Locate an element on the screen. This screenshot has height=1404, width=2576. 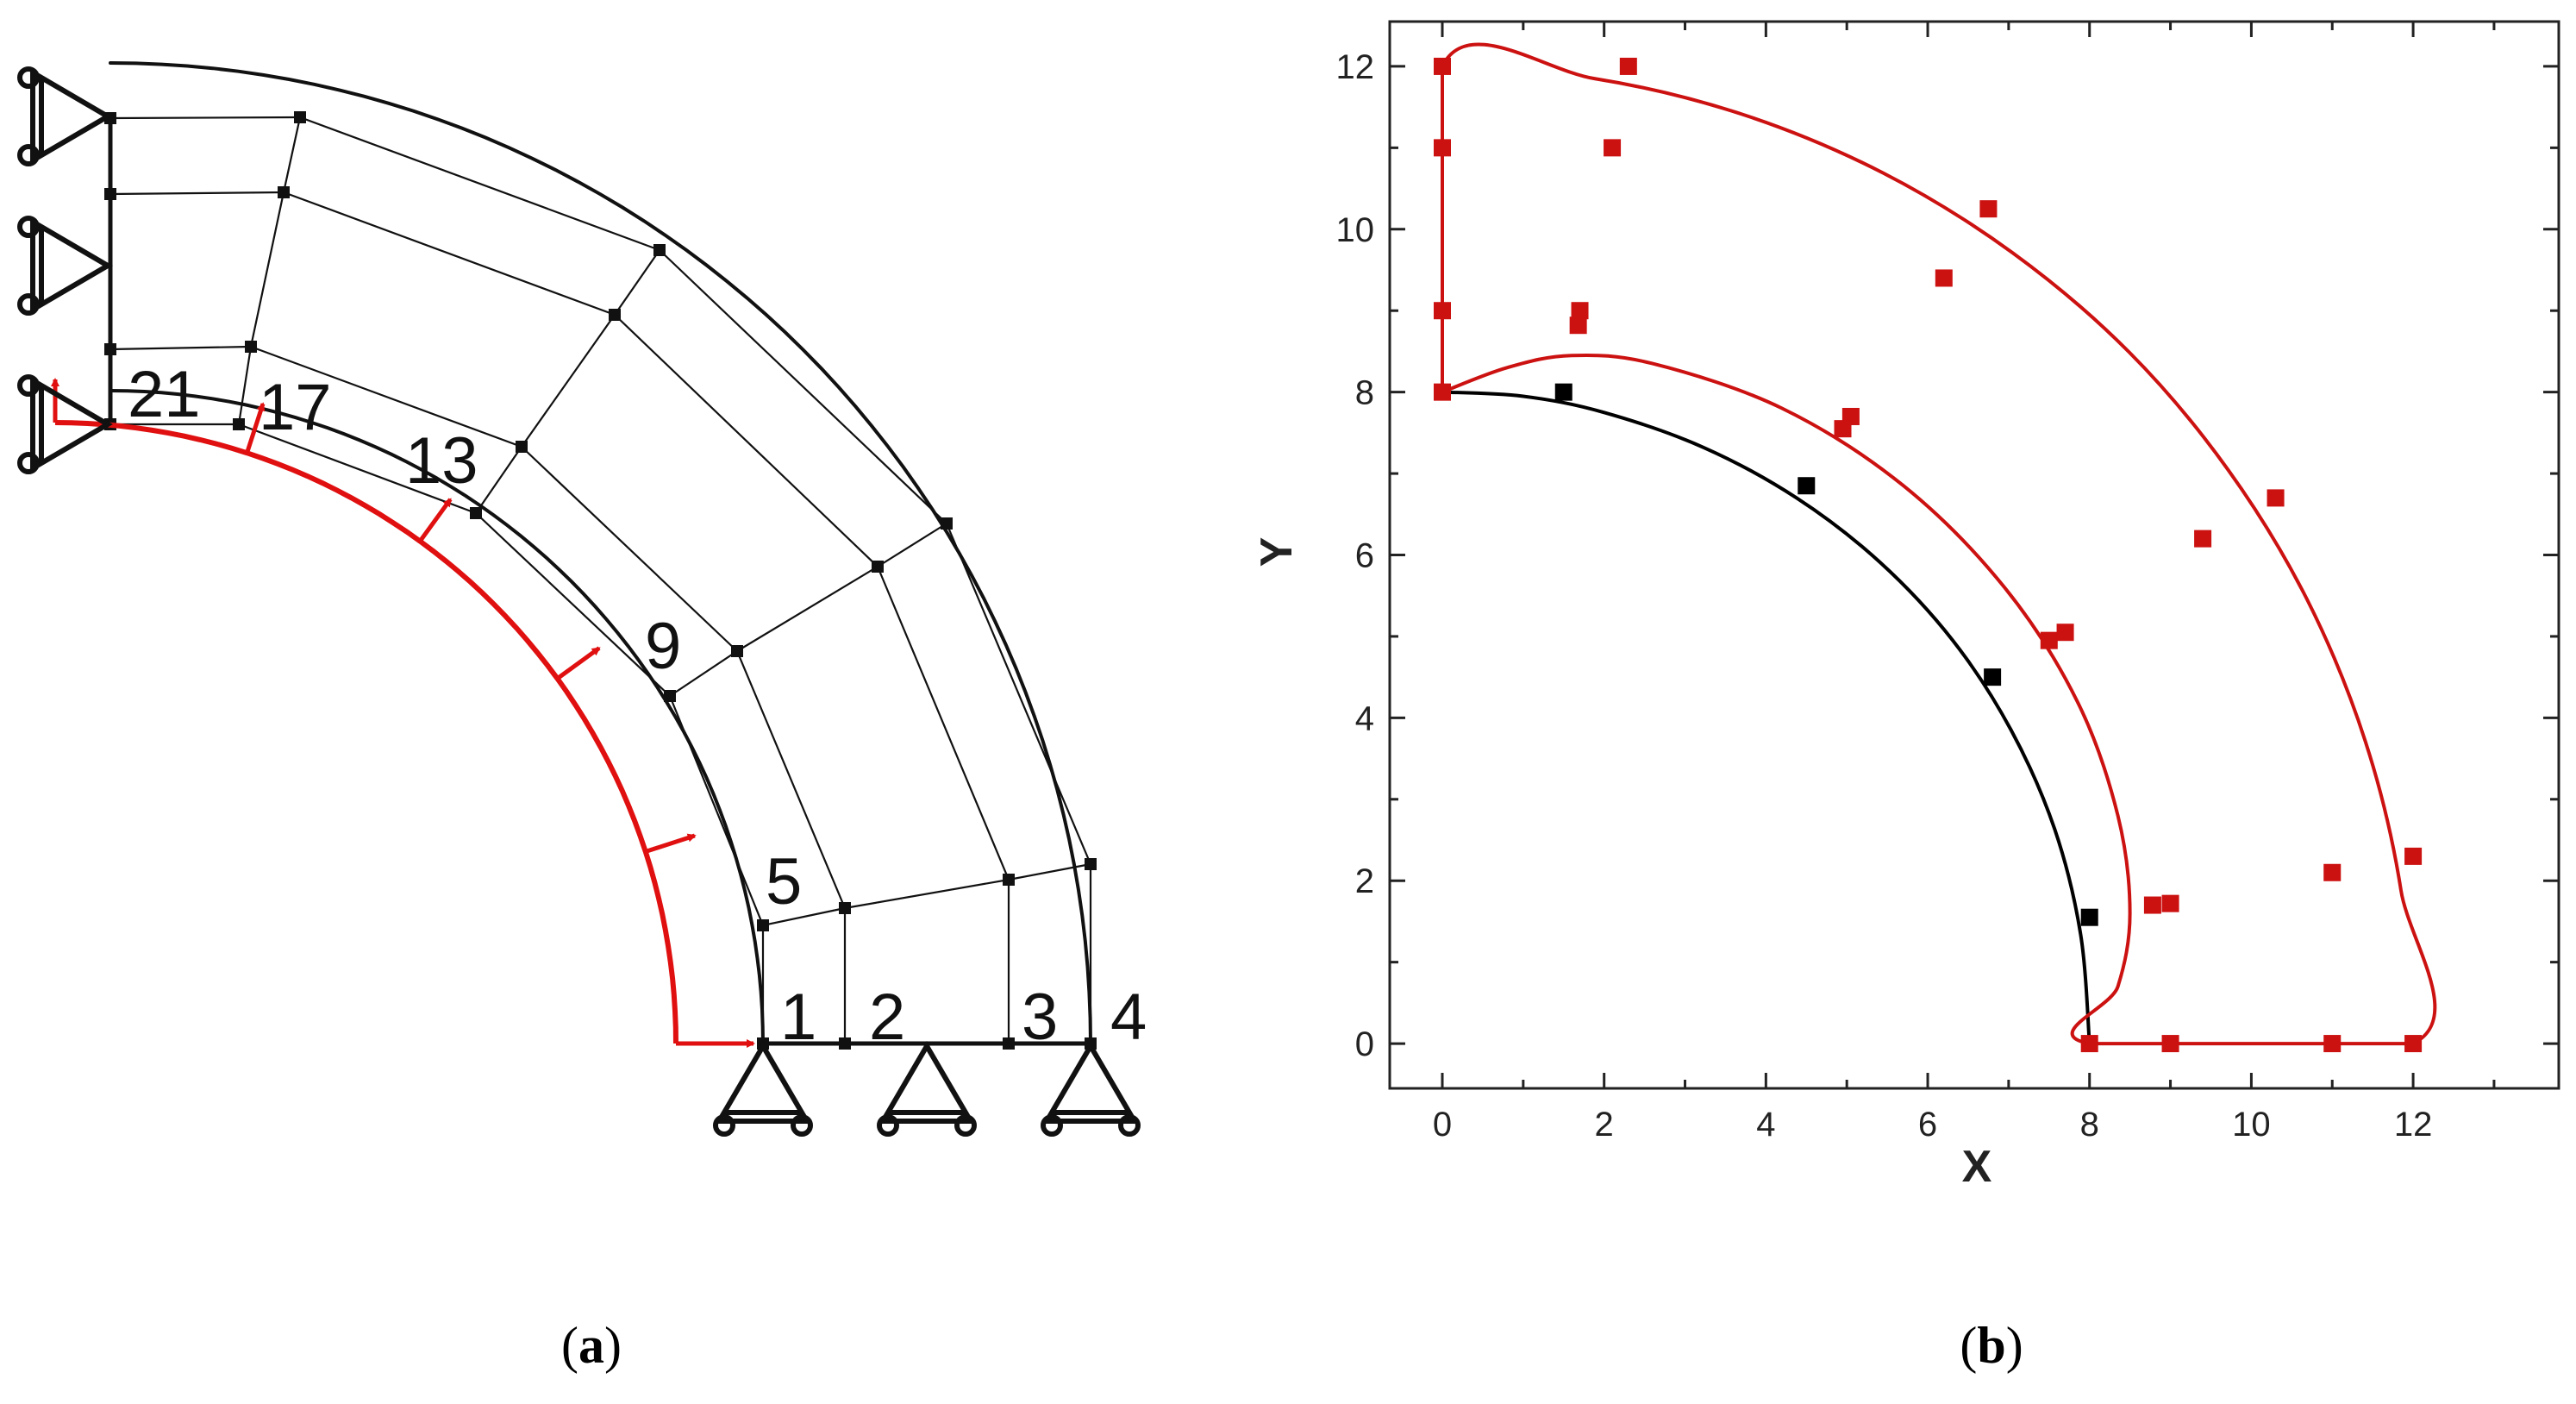
x-tick-label: 12 is located at coordinates (2413, 1125).